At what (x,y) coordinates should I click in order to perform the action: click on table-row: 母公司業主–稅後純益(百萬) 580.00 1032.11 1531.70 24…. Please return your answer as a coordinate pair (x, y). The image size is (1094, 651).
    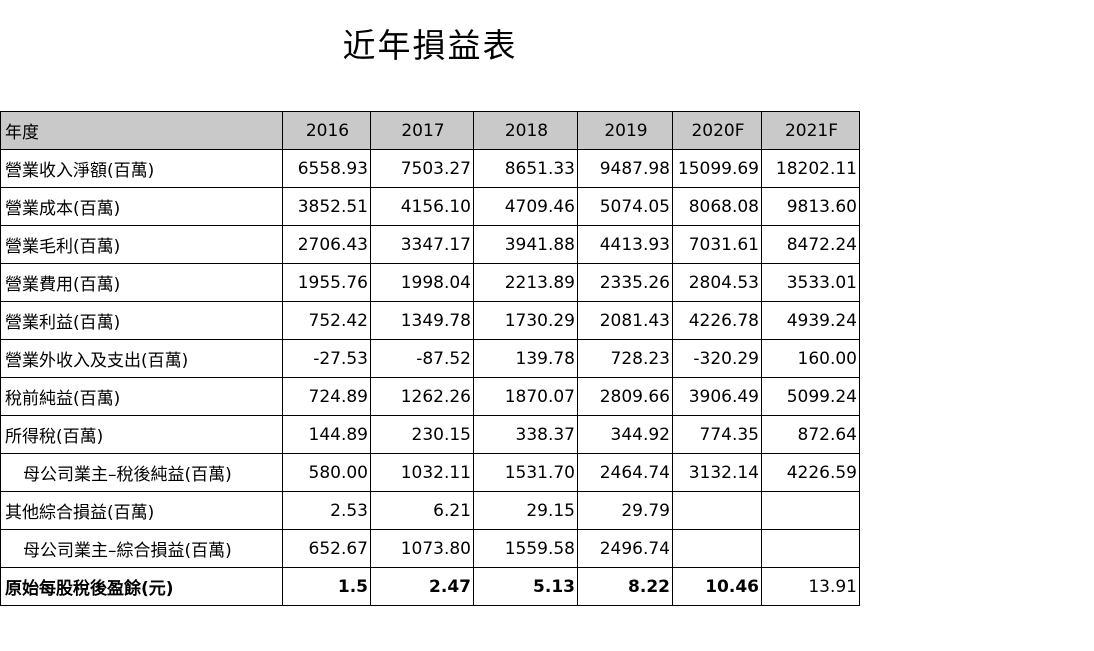
    Looking at the image, I should click on (430, 472).